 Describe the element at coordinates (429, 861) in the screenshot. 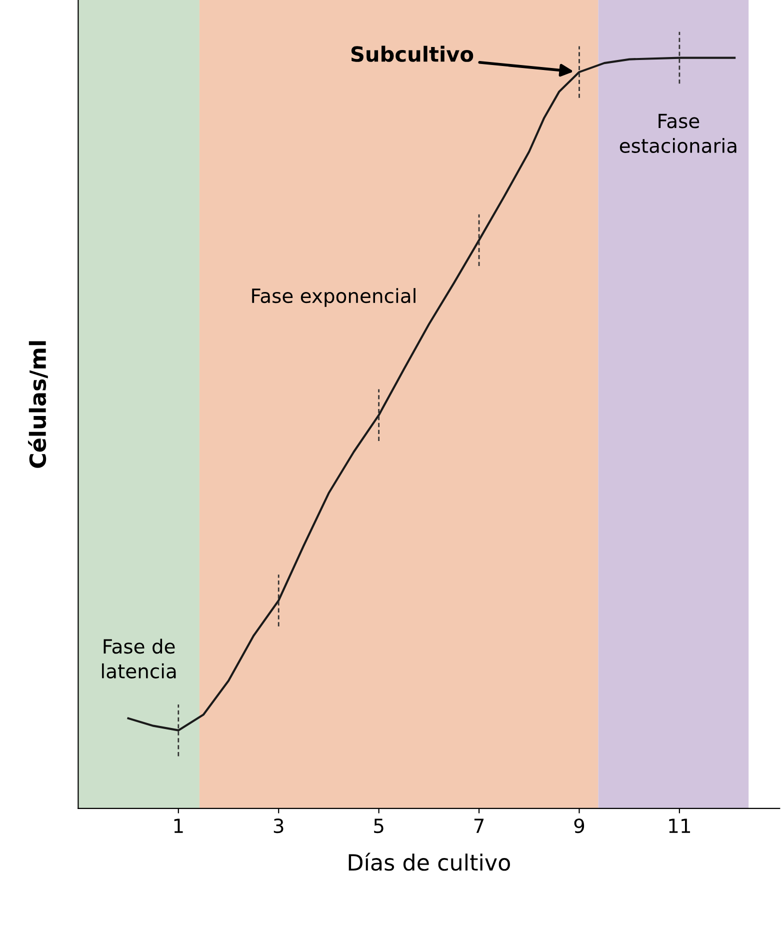

I see `x-axis-title: Días de cultivo` at that location.